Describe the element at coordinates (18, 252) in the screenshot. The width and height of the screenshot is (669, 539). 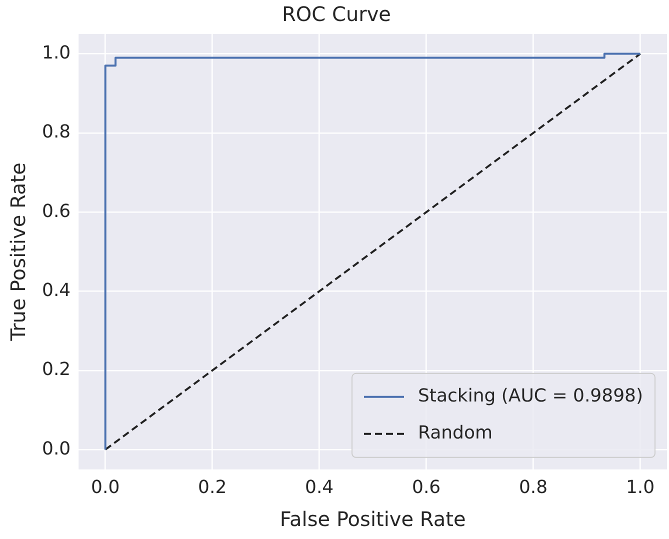
I see `y-axis-title: True Positive Rate` at that location.